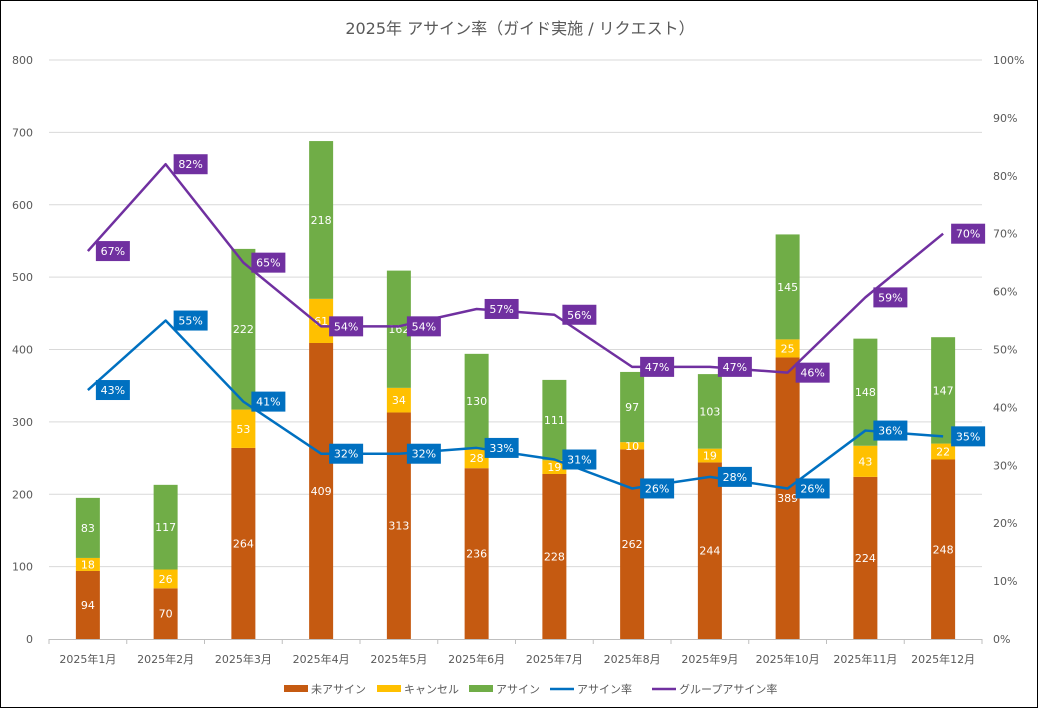 This screenshot has height=709, width=1038. I want to click on y-tick-label: 0, so click(29, 639).